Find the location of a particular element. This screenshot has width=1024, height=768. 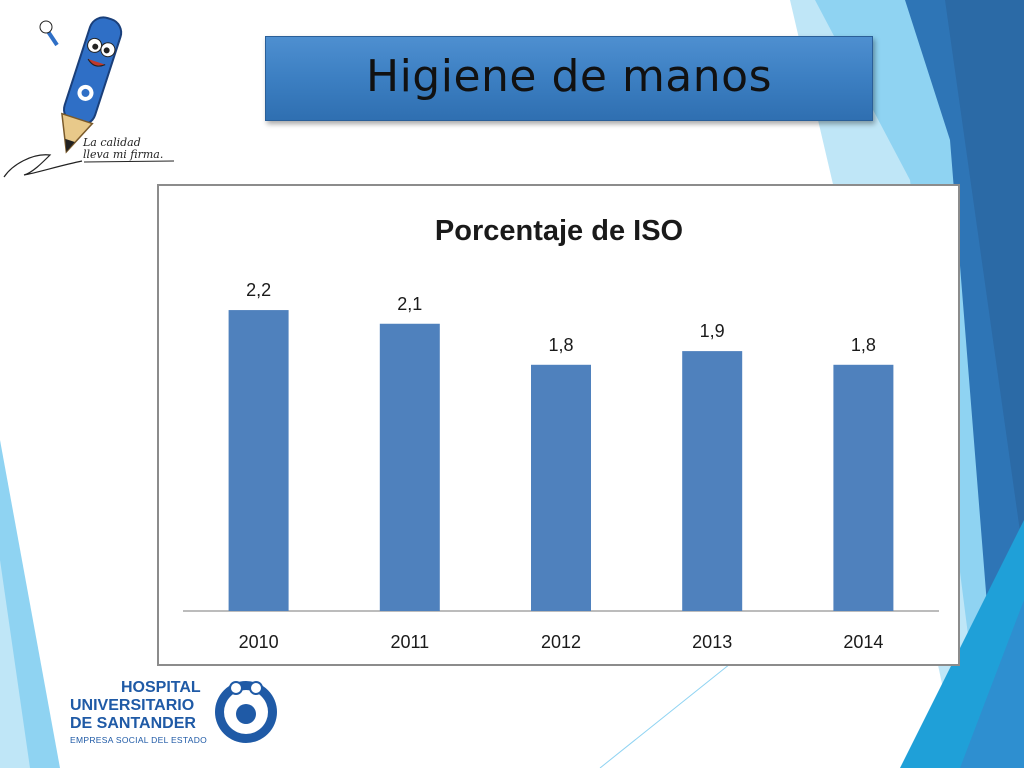

pencil-mascot-logo is located at coordinates (89, 97).